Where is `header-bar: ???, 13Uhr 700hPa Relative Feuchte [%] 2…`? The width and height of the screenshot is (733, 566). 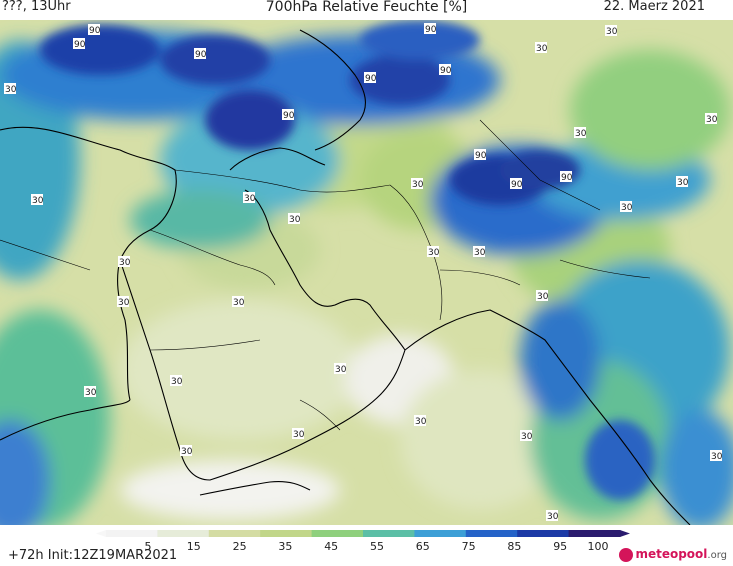
header-bar: ???, 13Uhr 700hPa Relative Feuchte [%] 2… is located at coordinates (366, 10).